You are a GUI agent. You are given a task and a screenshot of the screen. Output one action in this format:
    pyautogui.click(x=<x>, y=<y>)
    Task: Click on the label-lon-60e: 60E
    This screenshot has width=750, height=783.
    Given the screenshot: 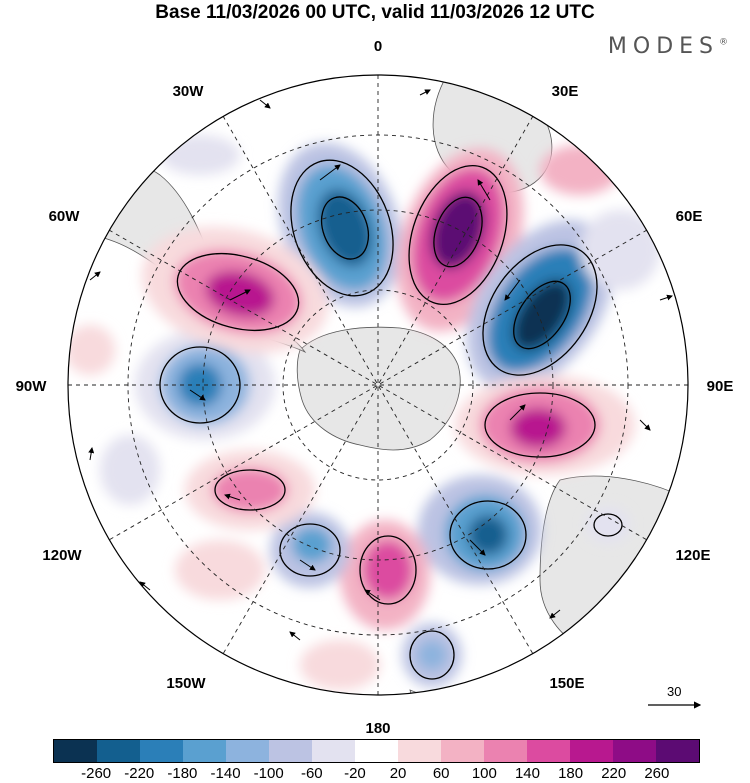 What is the action you would take?
    pyautogui.click(x=689, y=216)
    